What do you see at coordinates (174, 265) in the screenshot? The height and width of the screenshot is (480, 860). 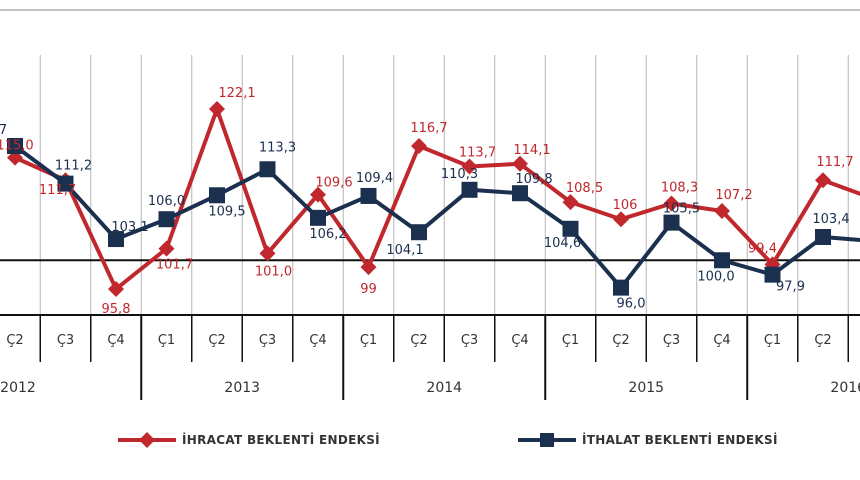 I see `data-label: 101,7` at bounding box center [174, 265].